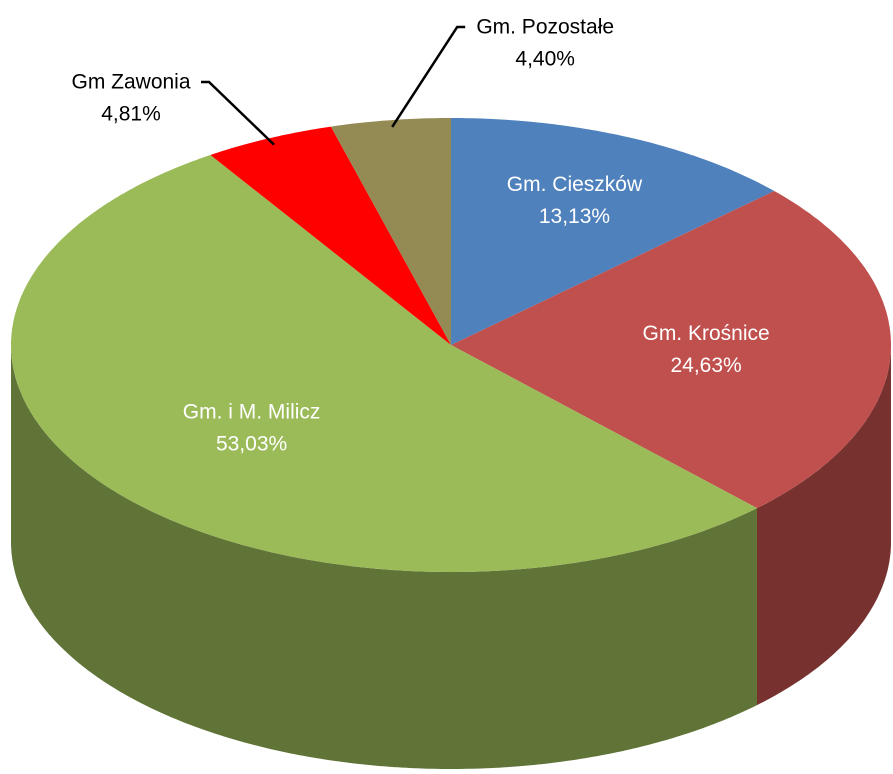 The height and width of the screenshot is (774, 893). Describe the element at coordinates (251, 444) in the screenshot. I see `slice-value-label: 53,03%` at that location.